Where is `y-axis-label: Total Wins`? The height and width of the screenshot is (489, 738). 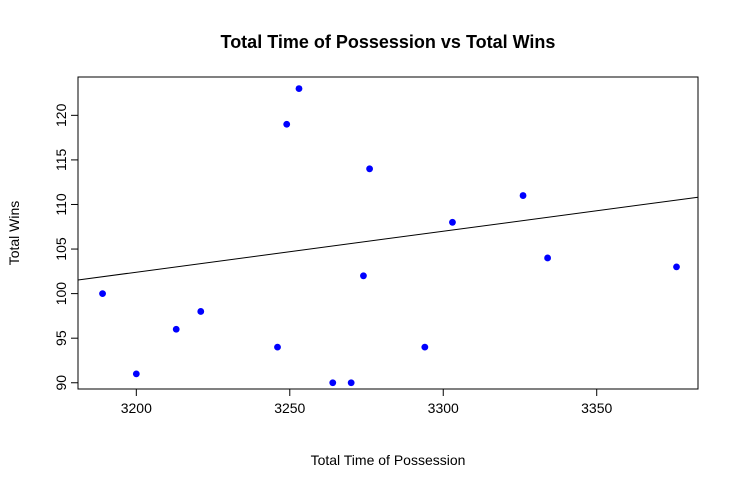 y-axis-label: Total Wins is located at coordinates (14, 233).